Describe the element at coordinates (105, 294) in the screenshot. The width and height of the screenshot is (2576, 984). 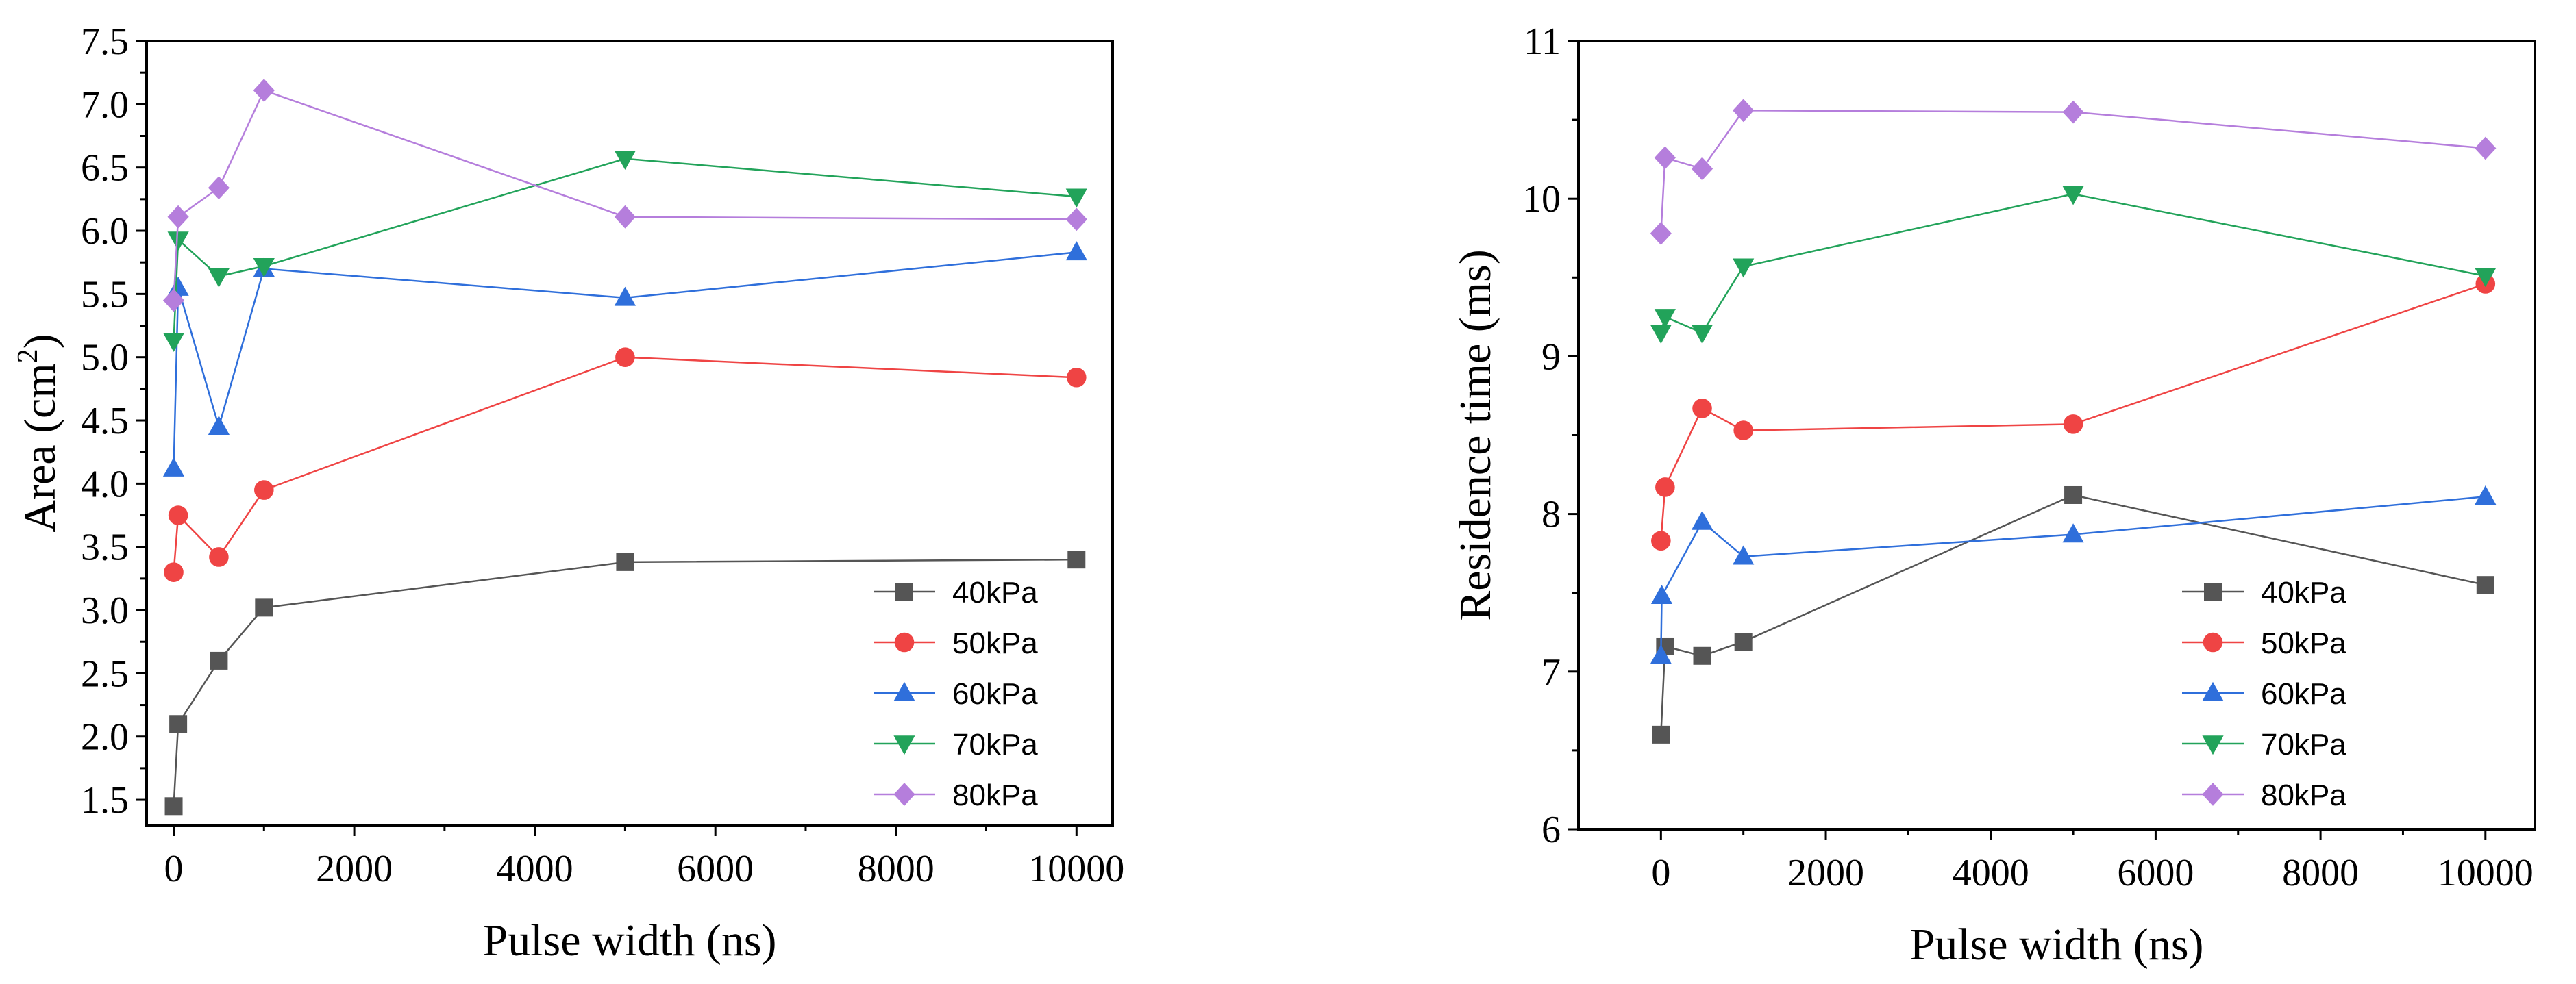
I see `y-tick-label: 5.5` at that location.